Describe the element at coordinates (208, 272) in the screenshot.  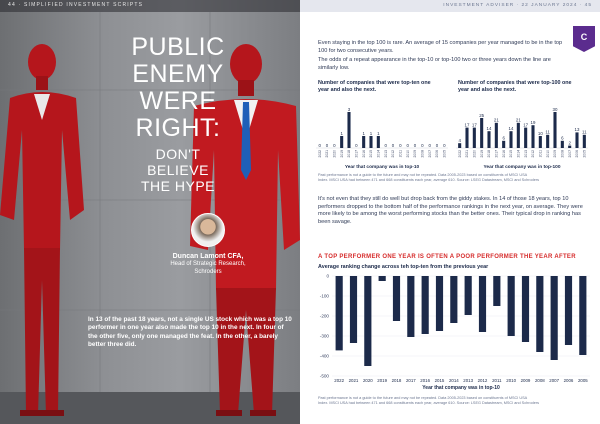
I see `author-role-2: Schroders` at that location.